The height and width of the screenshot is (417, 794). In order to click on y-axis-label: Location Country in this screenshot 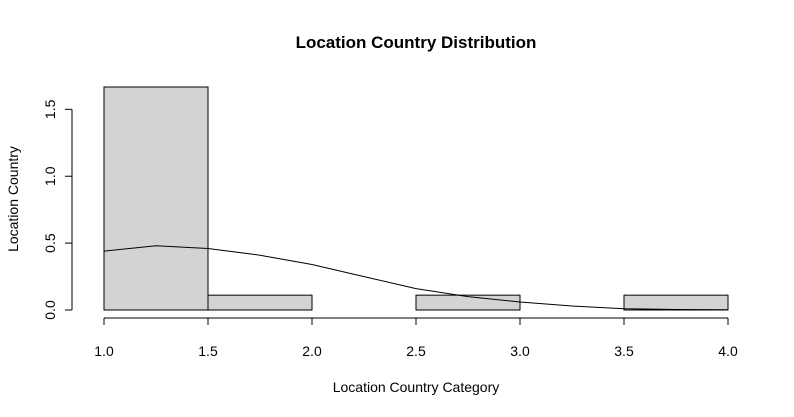, I will do `click(13, 199)`.